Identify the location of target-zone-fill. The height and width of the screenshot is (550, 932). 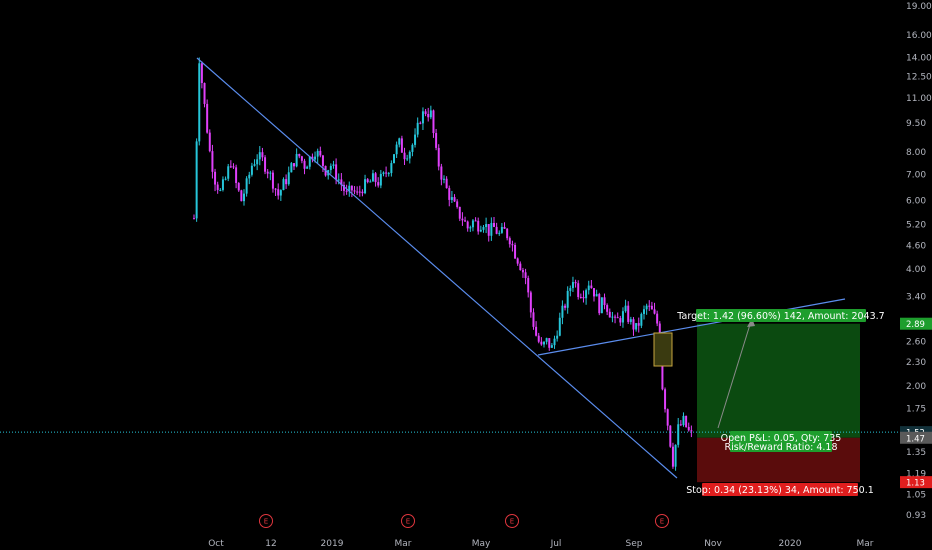
(778, 380).